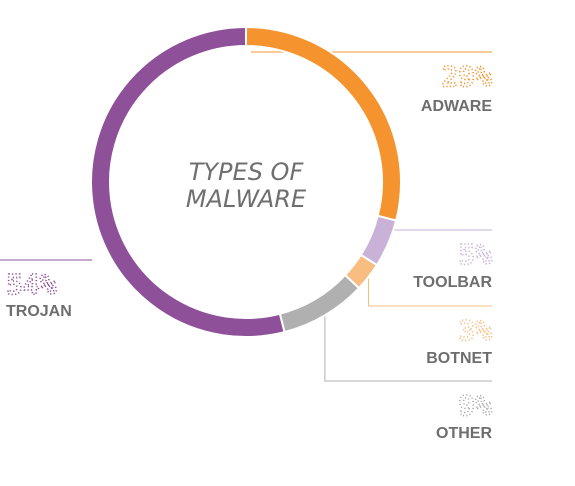 Image resolution: width=575 pixels, height=486 pixels. Describe the element at coordinates (464, 433) in the screenshot. I see `category-label-other: OTHER` at that location.